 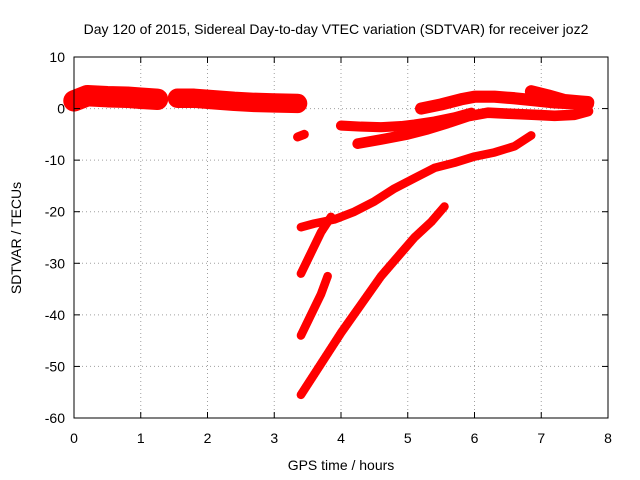 What do you see at coordinates (541, 438) in the screenshot?
I see `x-tick-label: 7` at bounding box center [541, 438].